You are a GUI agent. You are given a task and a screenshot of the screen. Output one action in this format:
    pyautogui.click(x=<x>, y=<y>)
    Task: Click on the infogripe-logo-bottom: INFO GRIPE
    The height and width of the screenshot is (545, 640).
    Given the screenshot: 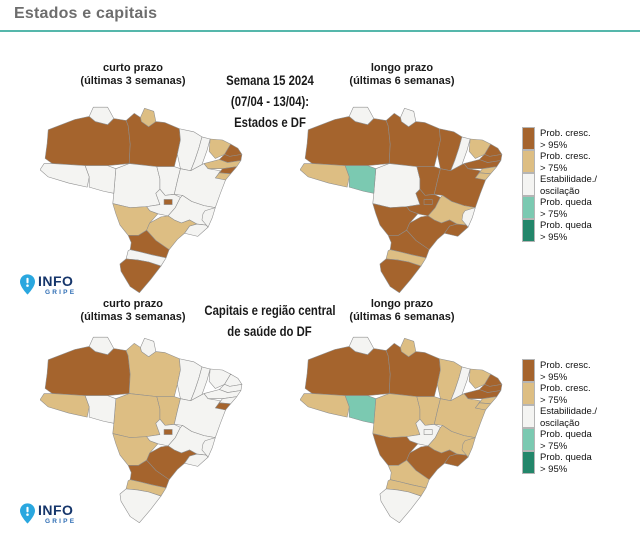 What is the action you would take?
    pyautogui.click(x=48, y=514)
    